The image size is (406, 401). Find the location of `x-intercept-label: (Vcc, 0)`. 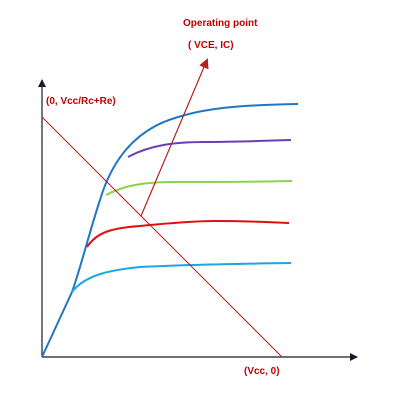

x-intercept-label: (Vcc, 0) is located at coordinates (262, 371).